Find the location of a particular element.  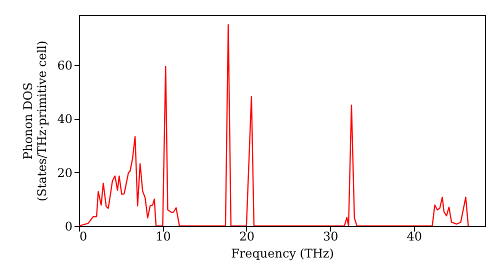

x-tick-label: 30 is located at coordinates (330, 237).